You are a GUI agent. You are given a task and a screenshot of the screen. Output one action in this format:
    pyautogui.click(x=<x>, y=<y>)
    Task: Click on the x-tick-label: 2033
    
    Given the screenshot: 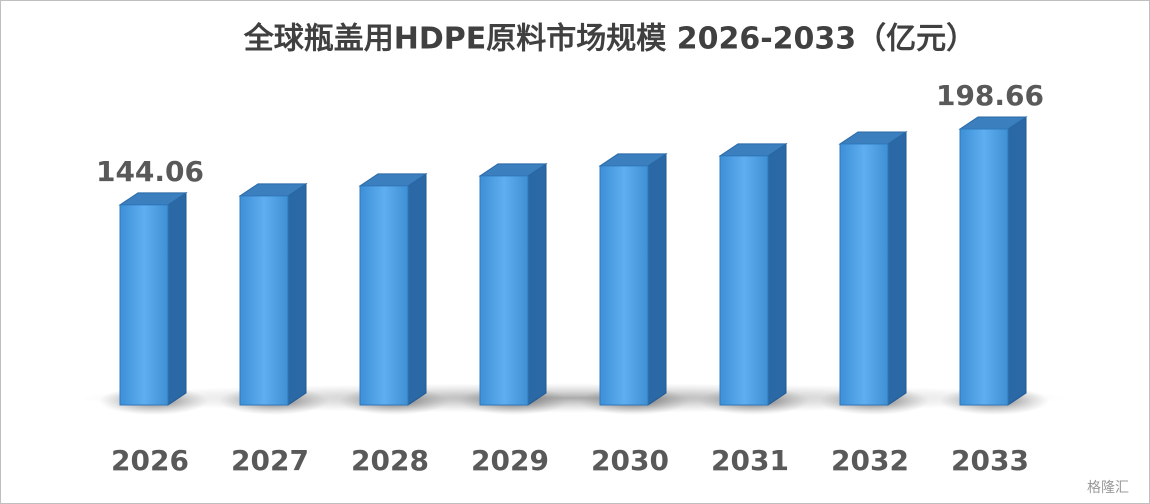 What is the action you would take?
    pyautogui.click(x=990, y=460)
    